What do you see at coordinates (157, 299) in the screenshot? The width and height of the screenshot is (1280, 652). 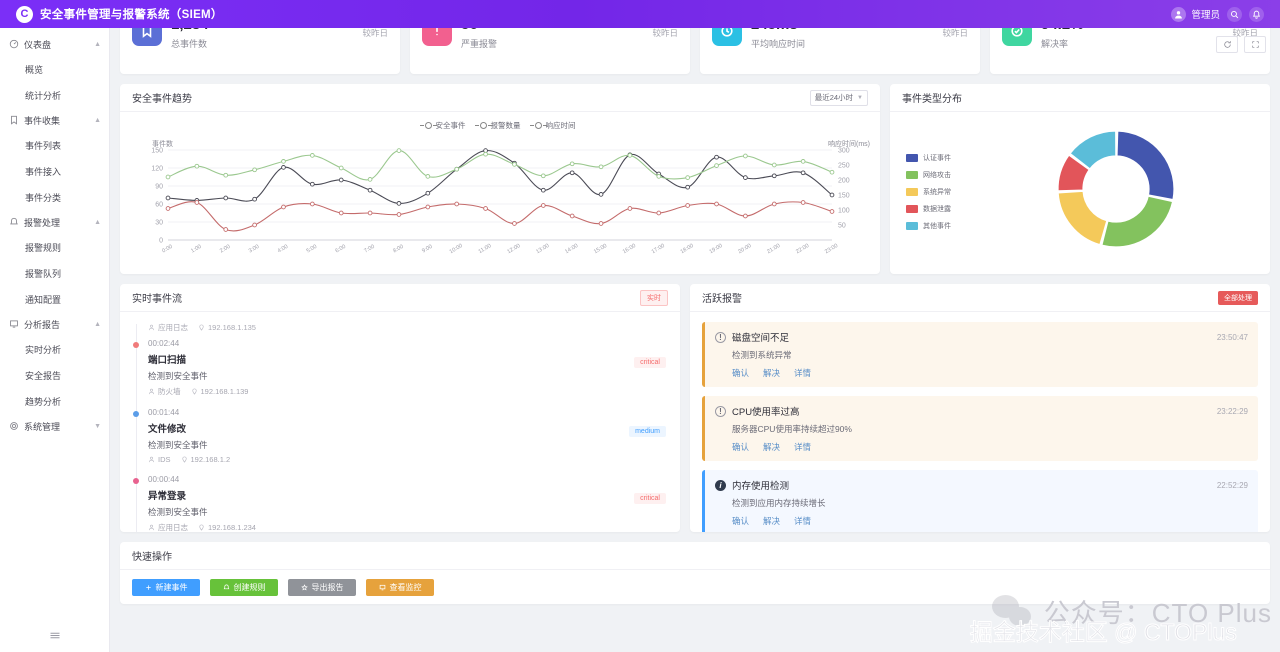 I see `panel-title: 实时事件流` at bounding box center [157, 299].